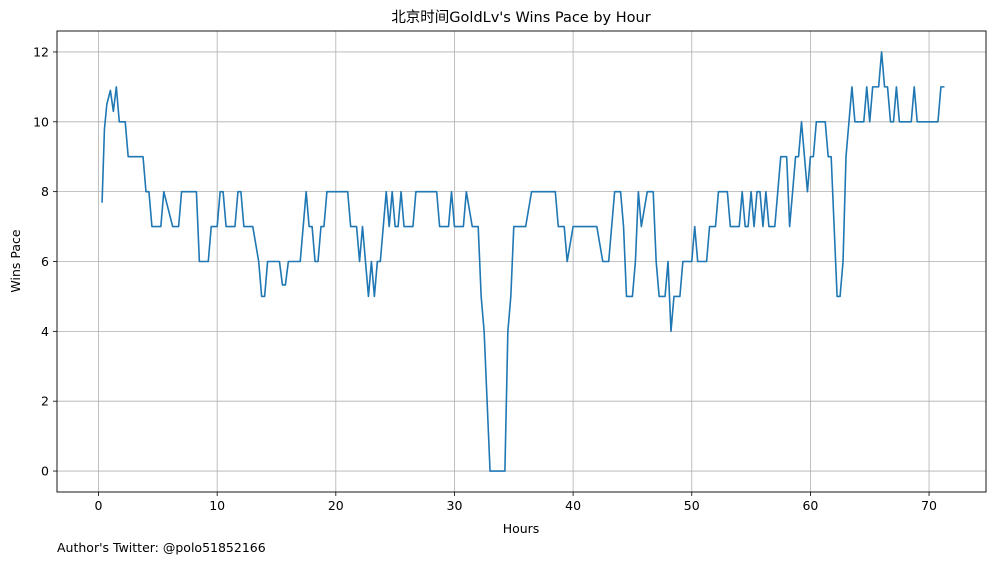 The width and height of the screenshot is (997, 562). What do you see at coordinates (45, 401) in the screenshot?
I see `y-tick-label: 2` at bounding box center [45, 401].